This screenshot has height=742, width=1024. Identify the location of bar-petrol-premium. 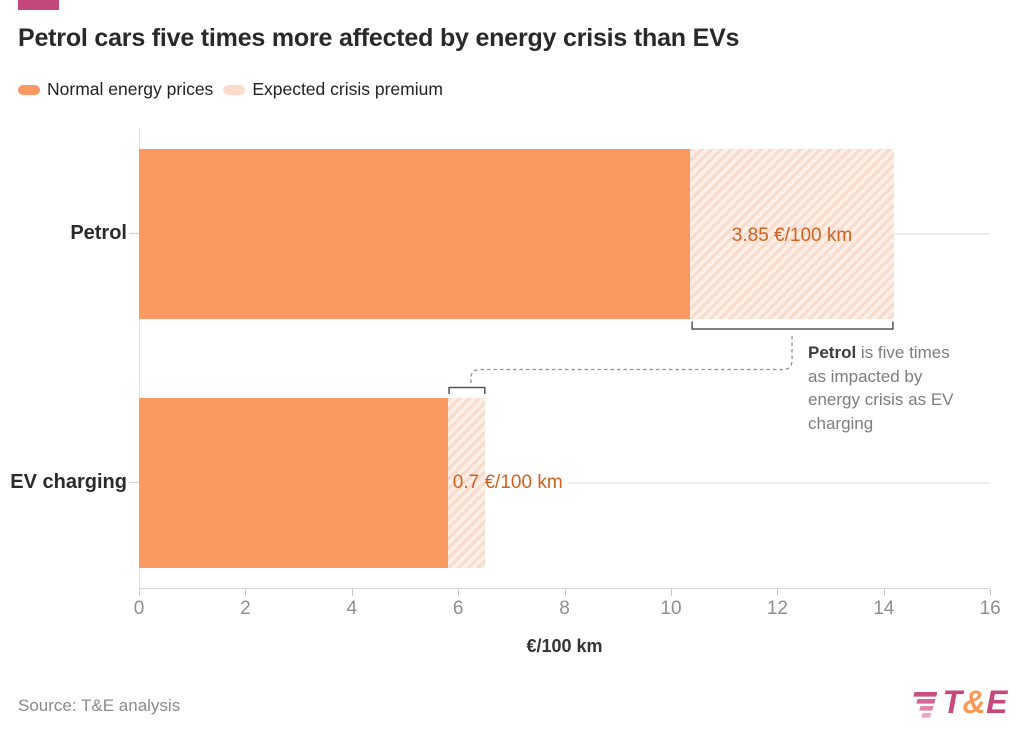
(792, 234).